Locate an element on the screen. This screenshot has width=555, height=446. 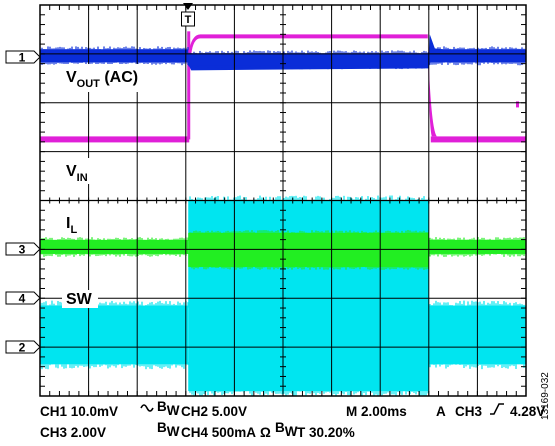
setting-ch1: CH1 10.0mV is located at coordinates (79, 411).